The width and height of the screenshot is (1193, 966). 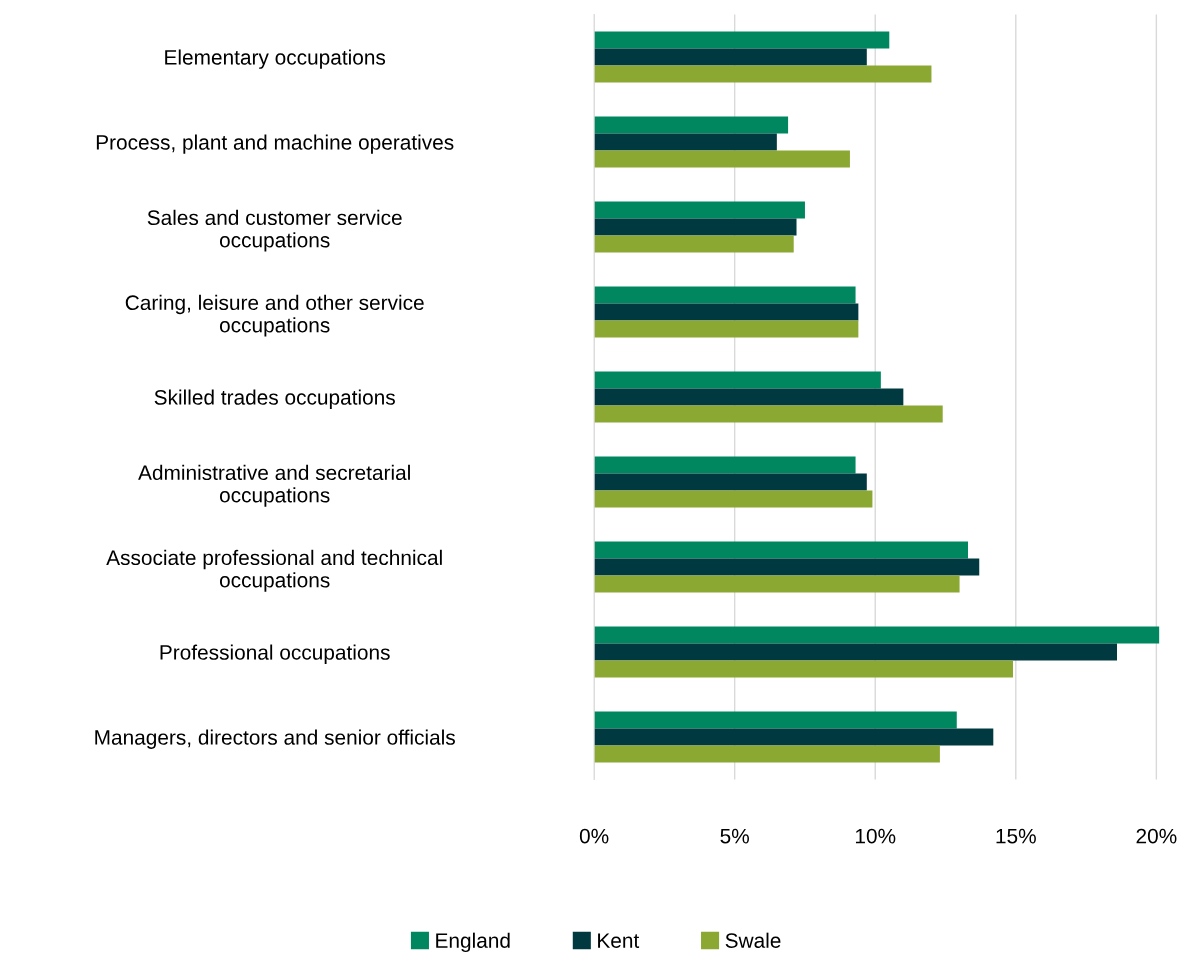 I want to click on legend-label: Kent, so click(x=619, y=940).